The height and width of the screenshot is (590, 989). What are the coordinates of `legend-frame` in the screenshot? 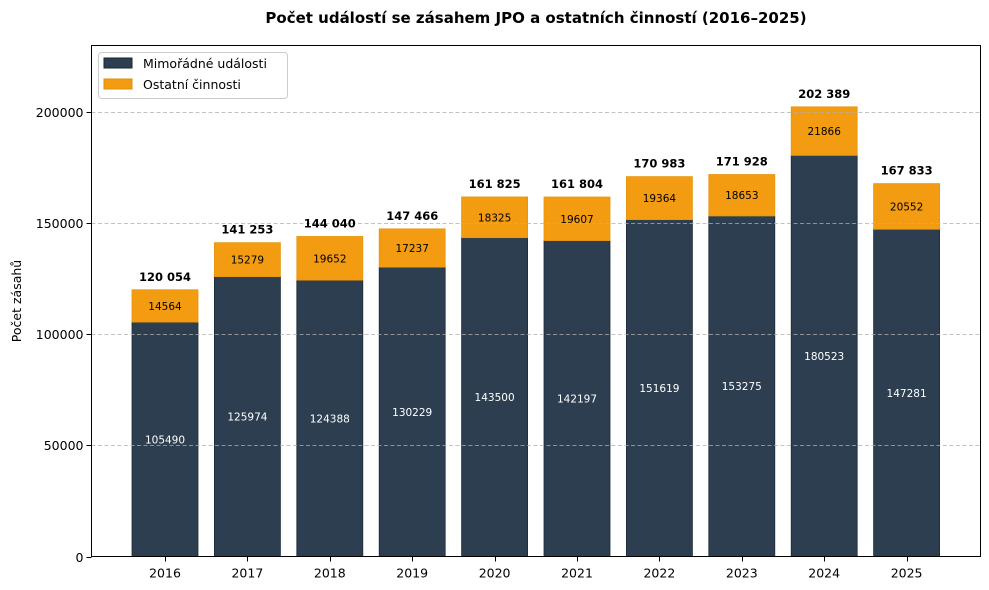 It's located at (193, 75).